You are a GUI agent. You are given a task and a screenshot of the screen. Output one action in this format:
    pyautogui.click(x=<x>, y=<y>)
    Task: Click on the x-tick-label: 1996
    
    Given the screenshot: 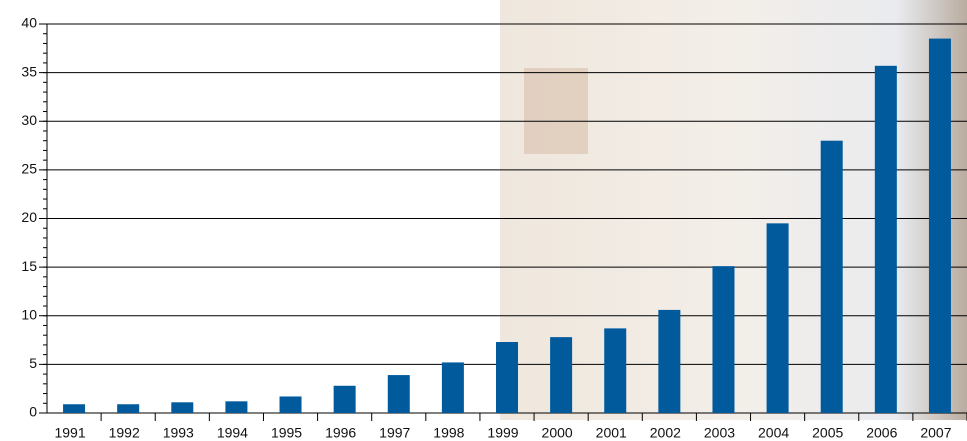 What is the action you would take?
    pyautogui.click(x=340, y=433)
    